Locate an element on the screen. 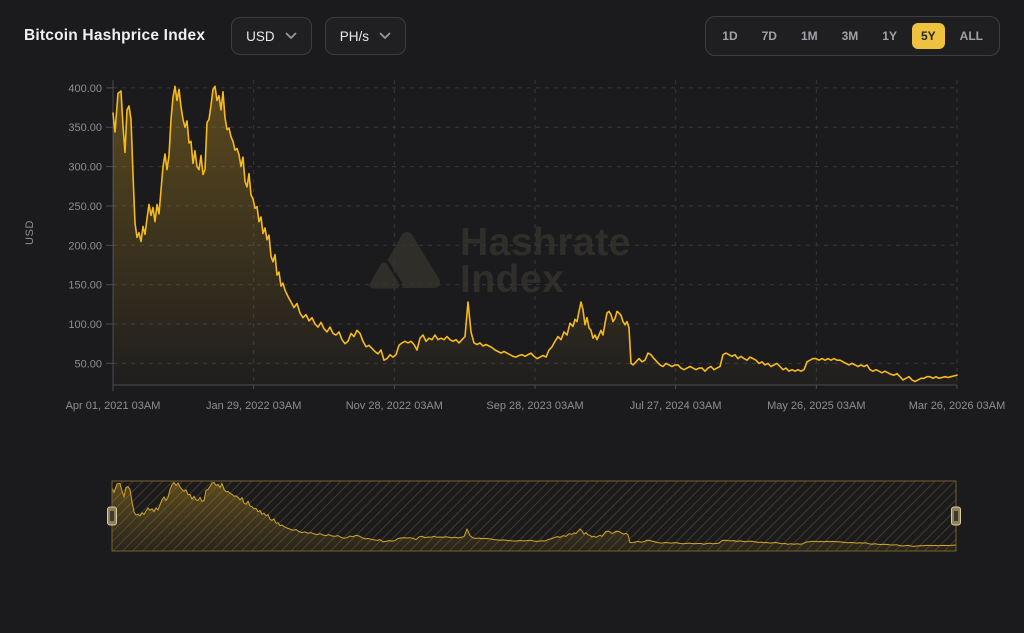  y-tick-label: 300.00 is located at coordinates (85, 168).